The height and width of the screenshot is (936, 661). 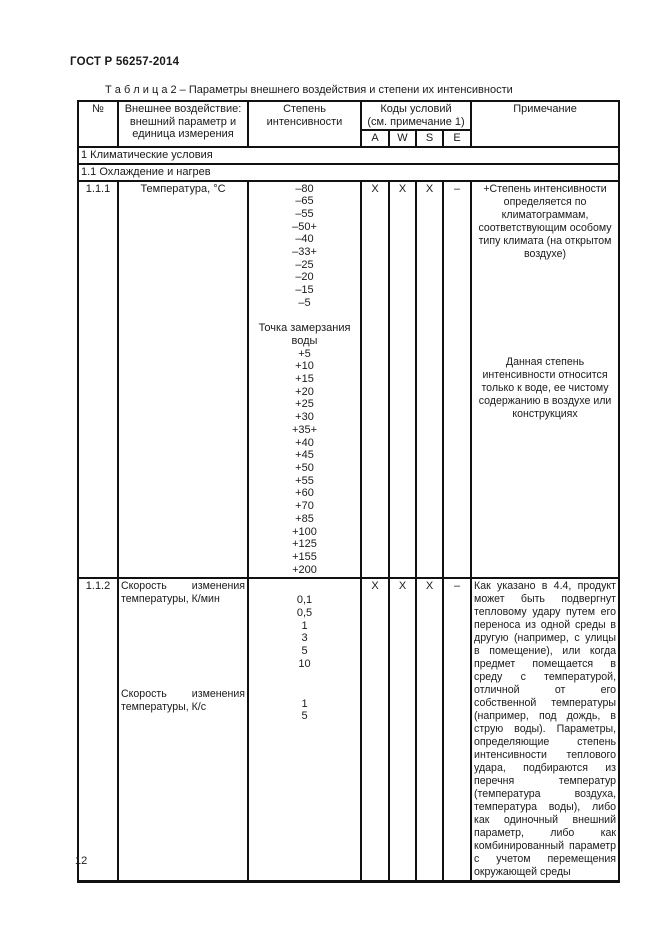 I want to click on row-number-cell: 1.1.2, so click(x=98, y=730).